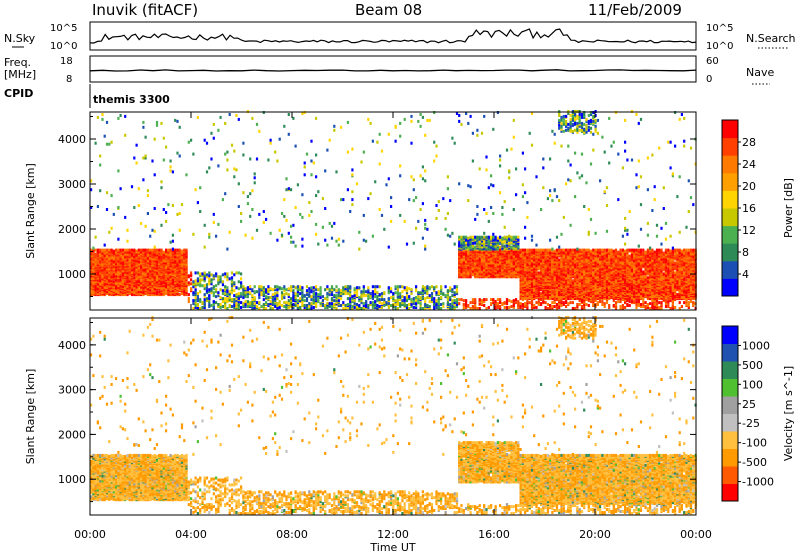 The image size is (800, 554). Describe the element at coordinates (63, 46) in the screenshot. I see `noise-left-tick-bottom: 10^0` at that location.